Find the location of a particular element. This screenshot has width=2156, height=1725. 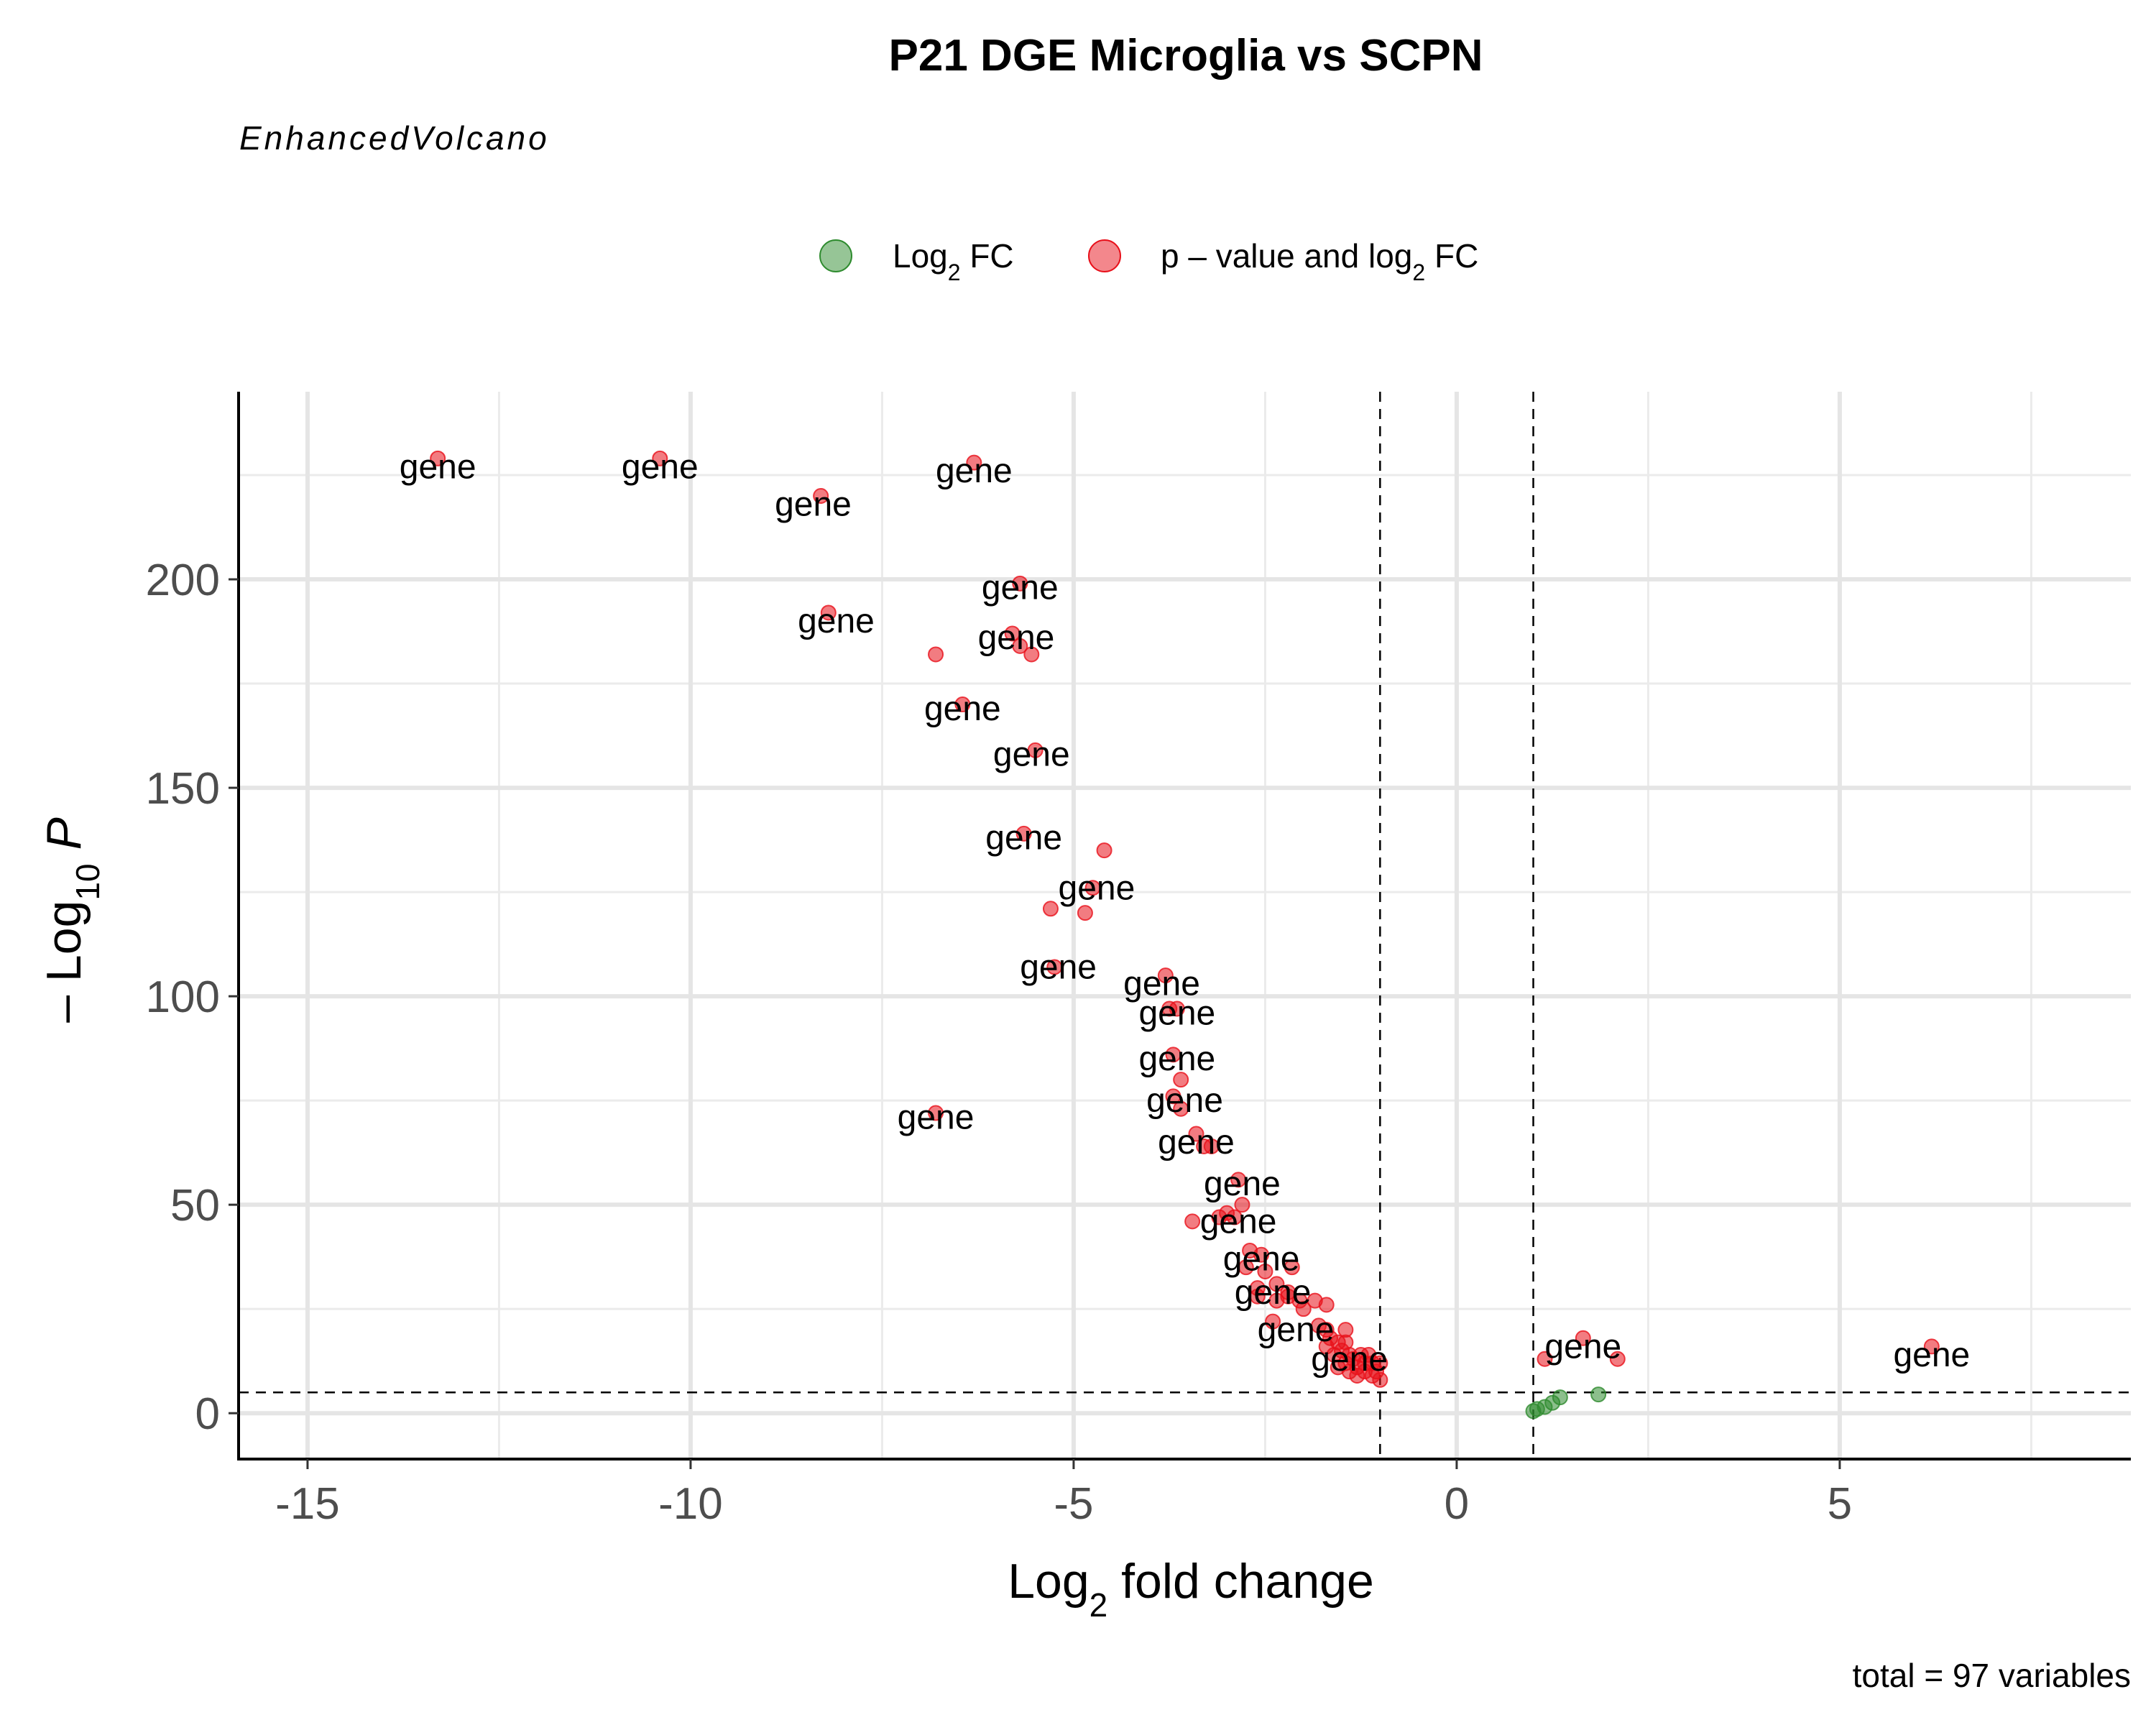

y-axis-title-sub: 10 is located at coordinates (87, 881).